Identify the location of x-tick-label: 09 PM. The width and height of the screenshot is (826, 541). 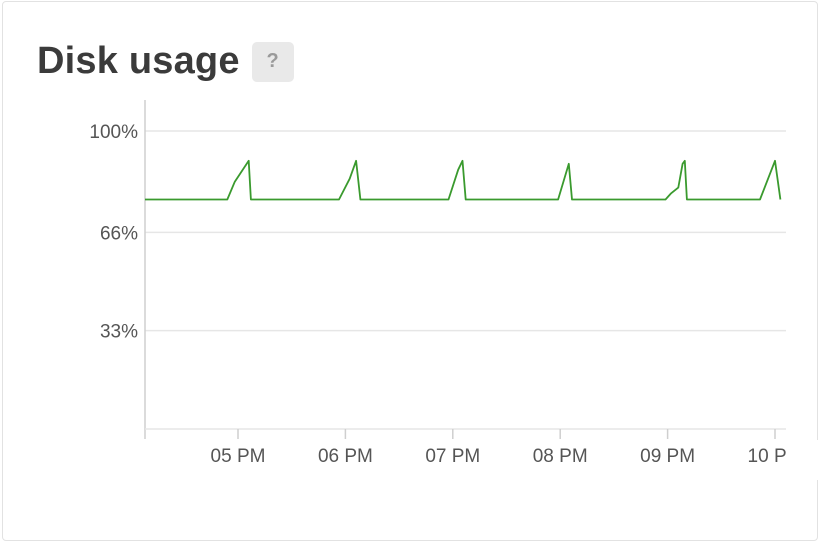
(667, 456).